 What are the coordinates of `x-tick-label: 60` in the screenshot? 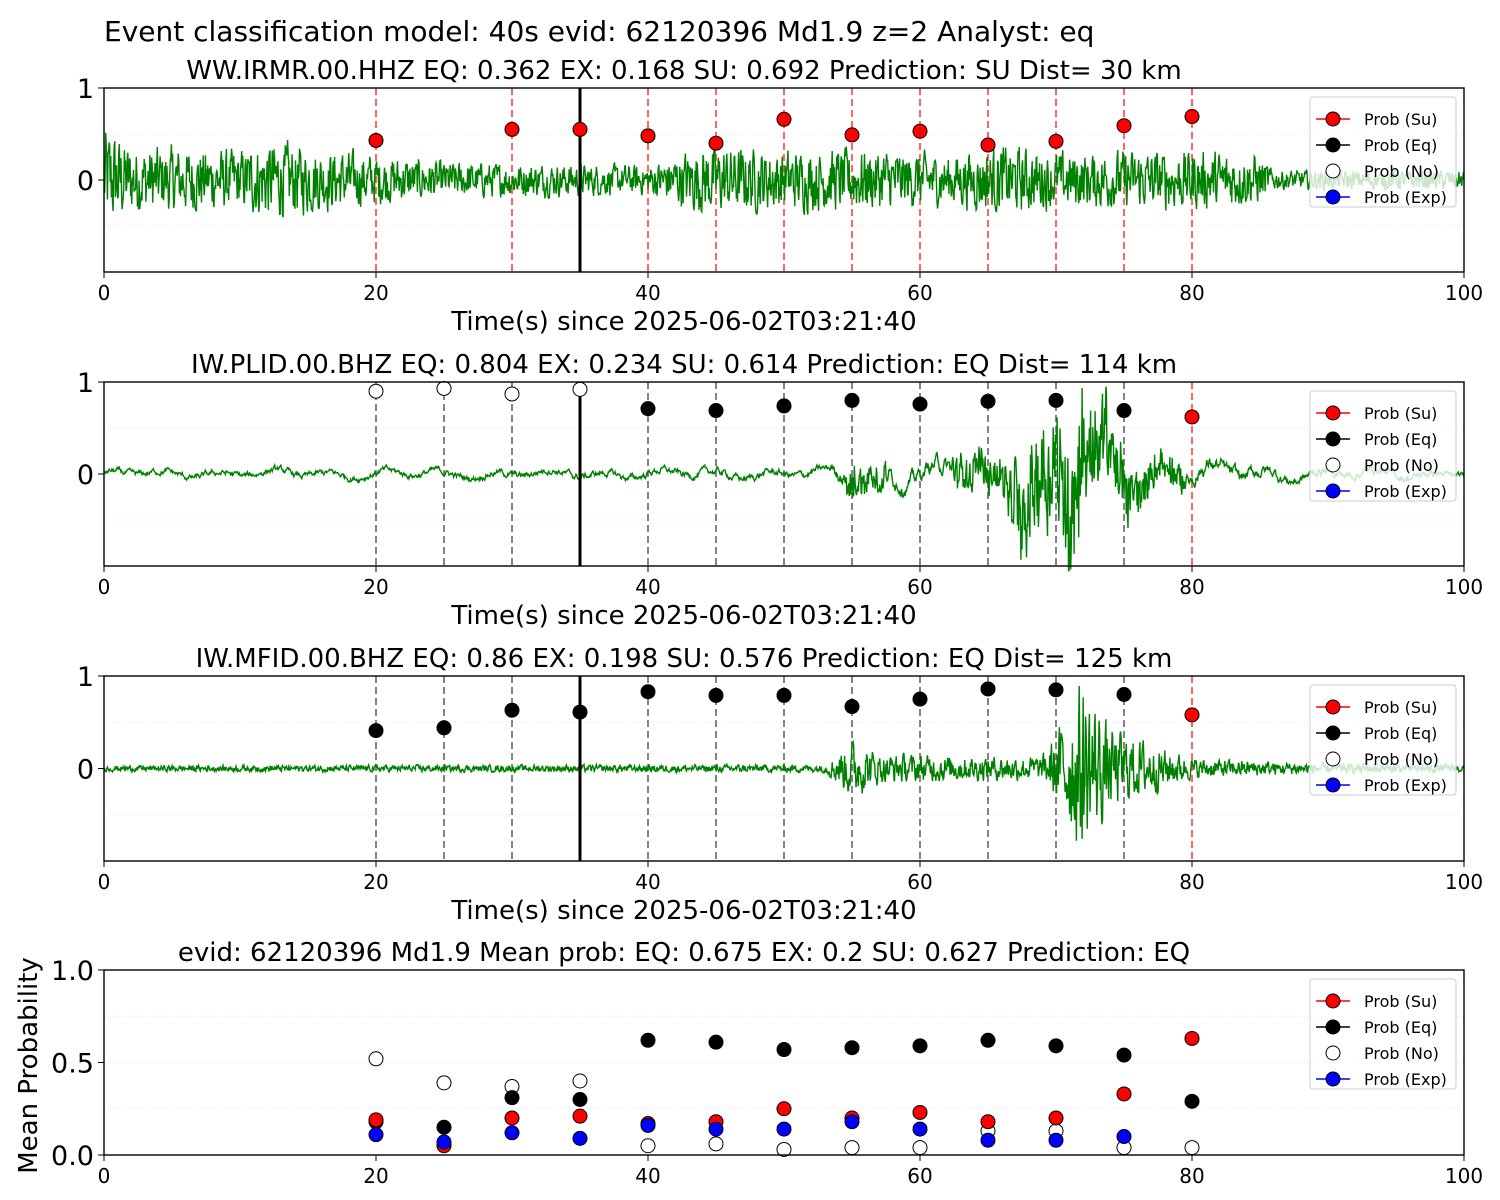 It's located at (919, 1176).